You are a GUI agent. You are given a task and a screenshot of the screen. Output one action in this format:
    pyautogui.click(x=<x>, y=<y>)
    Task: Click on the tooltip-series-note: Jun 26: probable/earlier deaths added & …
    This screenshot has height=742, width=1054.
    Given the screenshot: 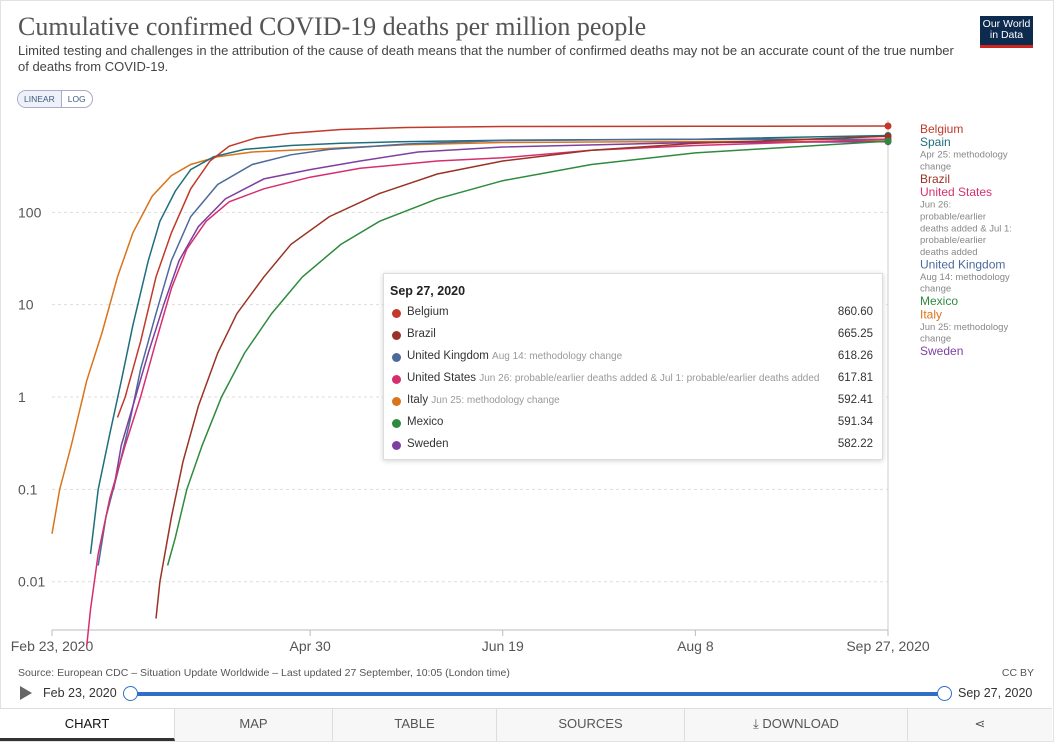 What is the action you would take?
    pyautogui.click(x=649, y=378)
    